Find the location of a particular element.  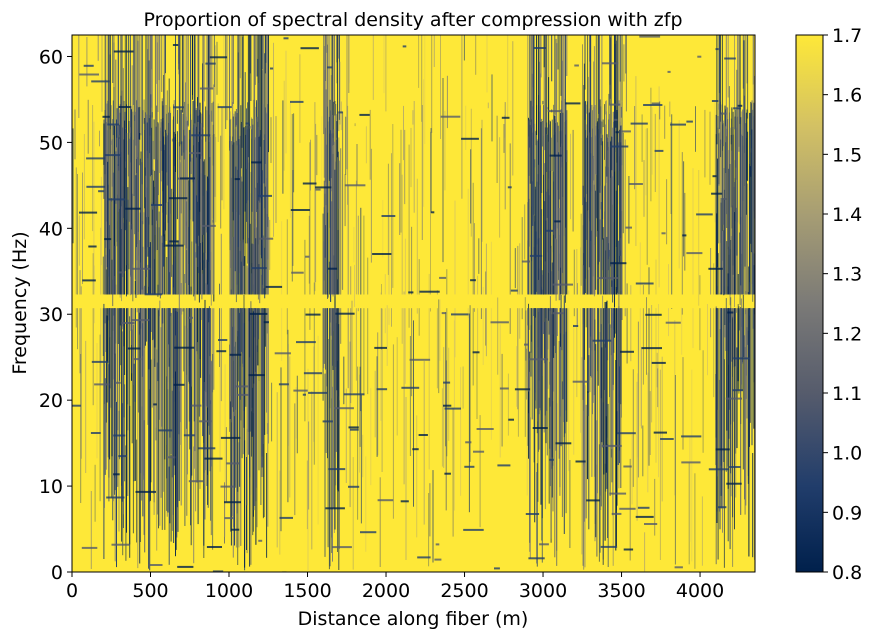

x-tick-label: 4000 is located at coordinates (700, 591).